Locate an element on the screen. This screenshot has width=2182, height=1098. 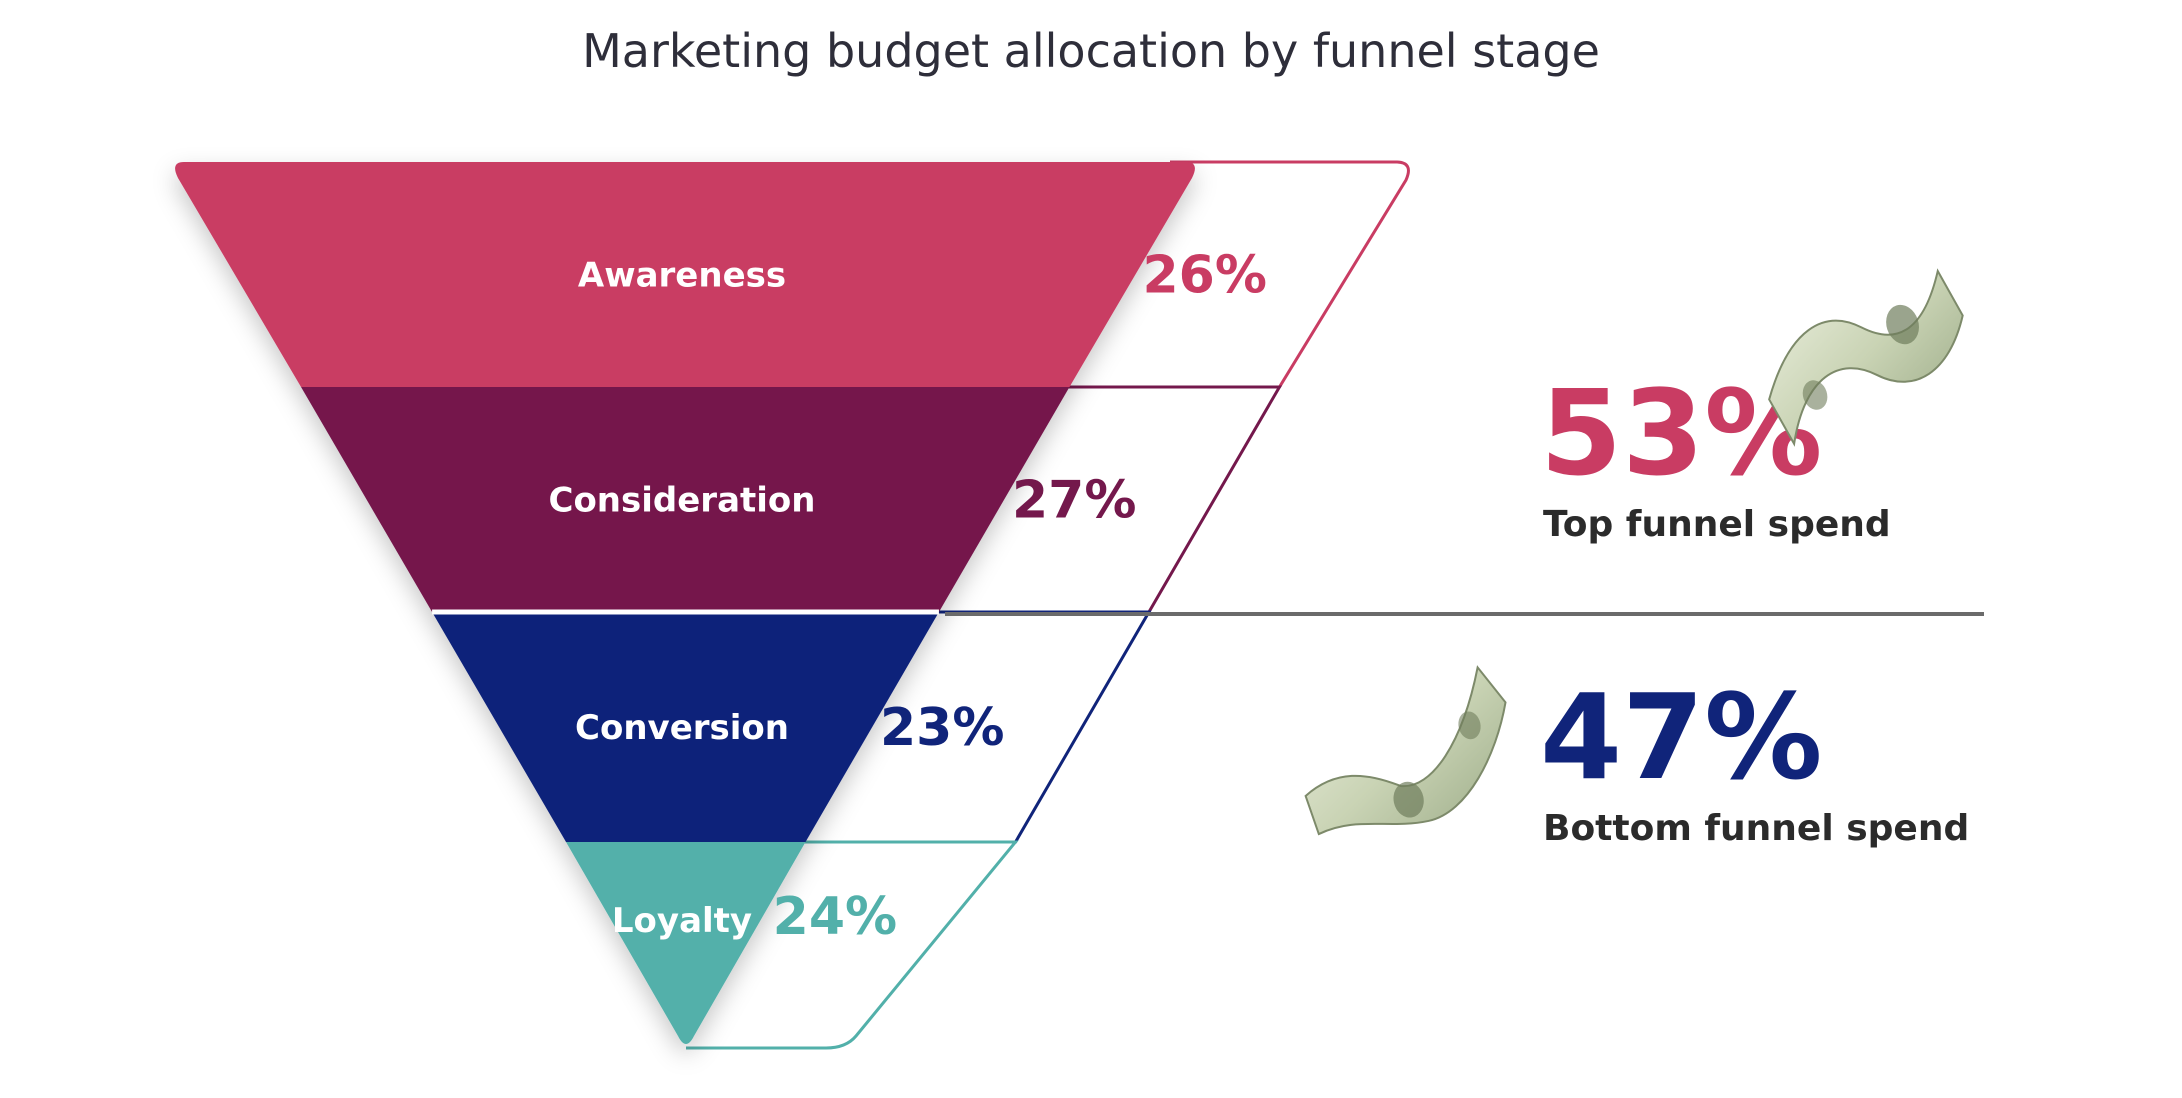
funnel-stage-awareness is located at coordinates (685, 274).